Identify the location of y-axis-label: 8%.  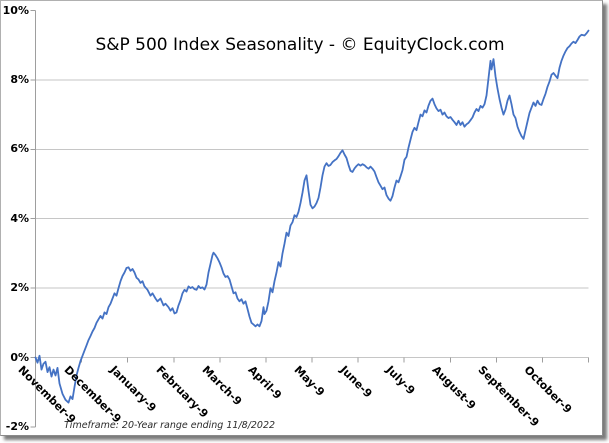
(19, 79).